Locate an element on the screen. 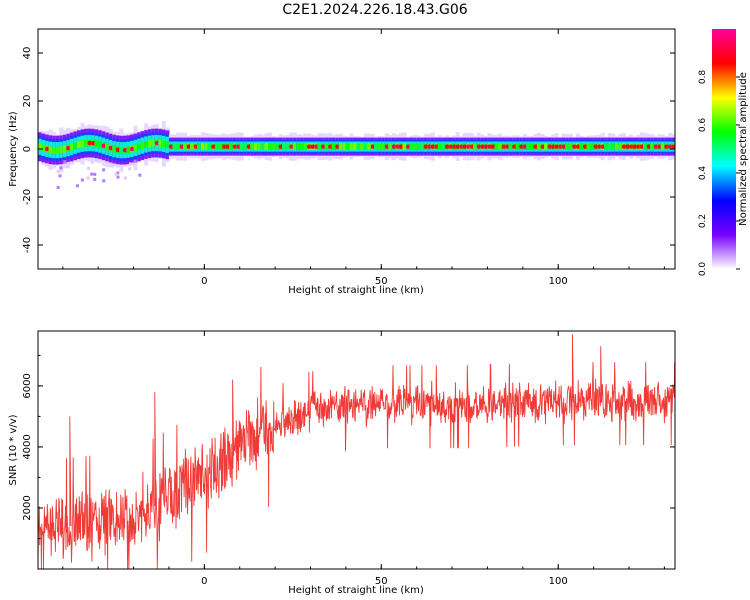 The width and height of the screenshot is (750, 600). colorbar-tick-label: 0.6 is located at coordinates (703, 125).